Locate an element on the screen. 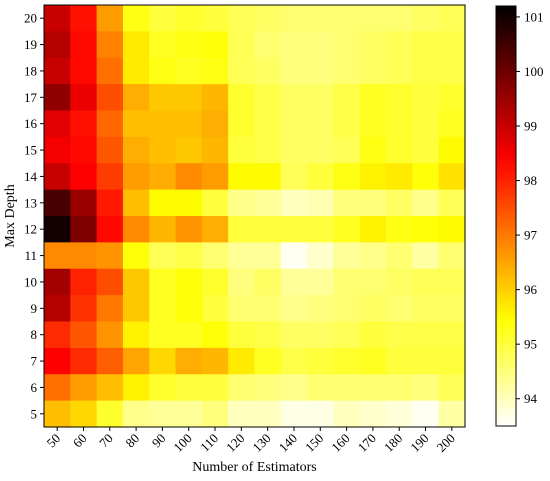  x-tick-label: 150 is located at coordinates (314, 443).